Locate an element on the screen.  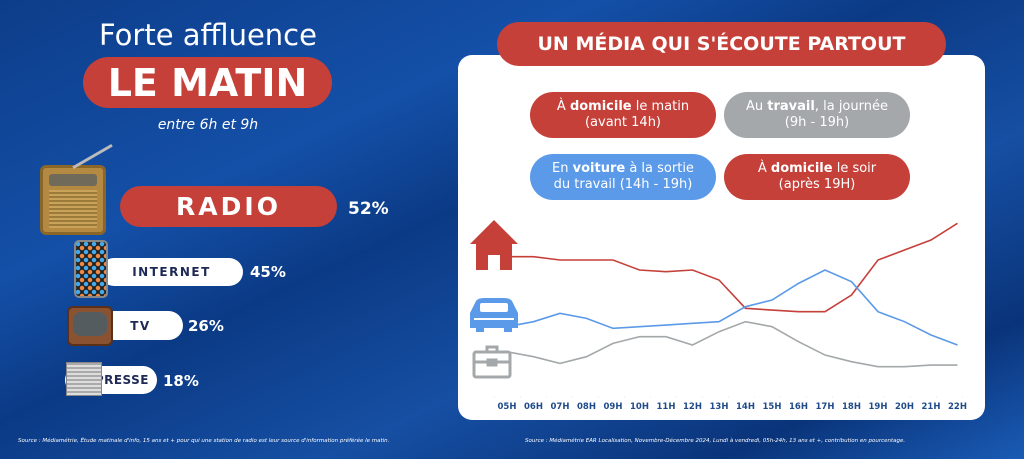
x-tick-label: 20H is located at coordinates (904, 407).